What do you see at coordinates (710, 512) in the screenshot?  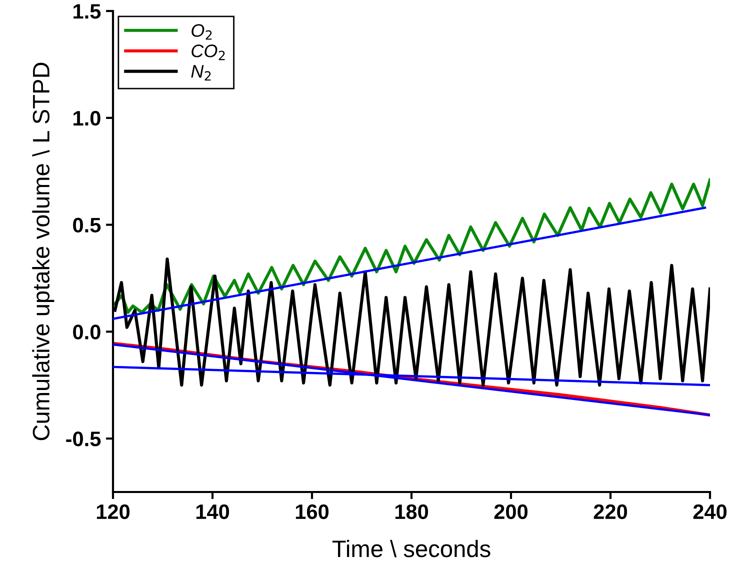 I see `x-tick-label: 240` at bounding box center [710, 512].